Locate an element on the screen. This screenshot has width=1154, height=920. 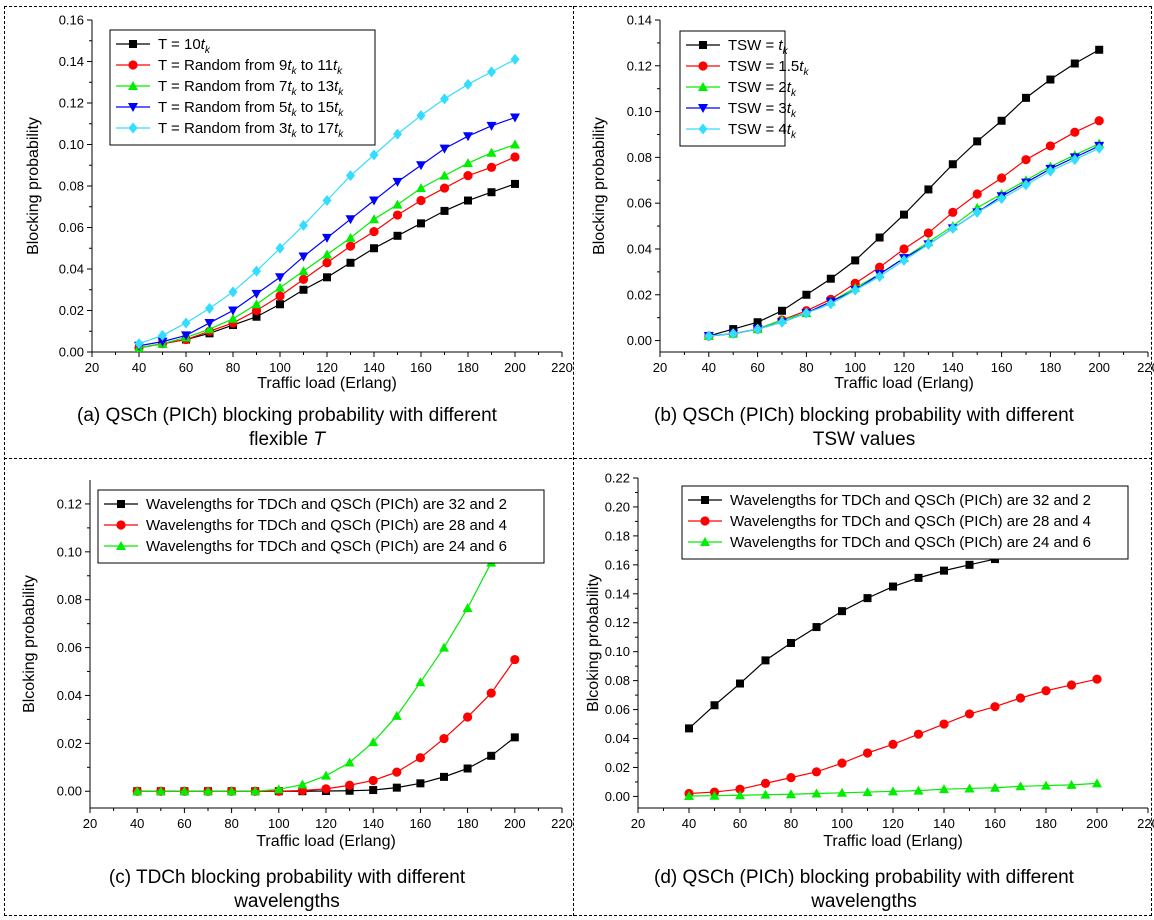
x-tick-label: 180 is located at coordinates (1046, 823).